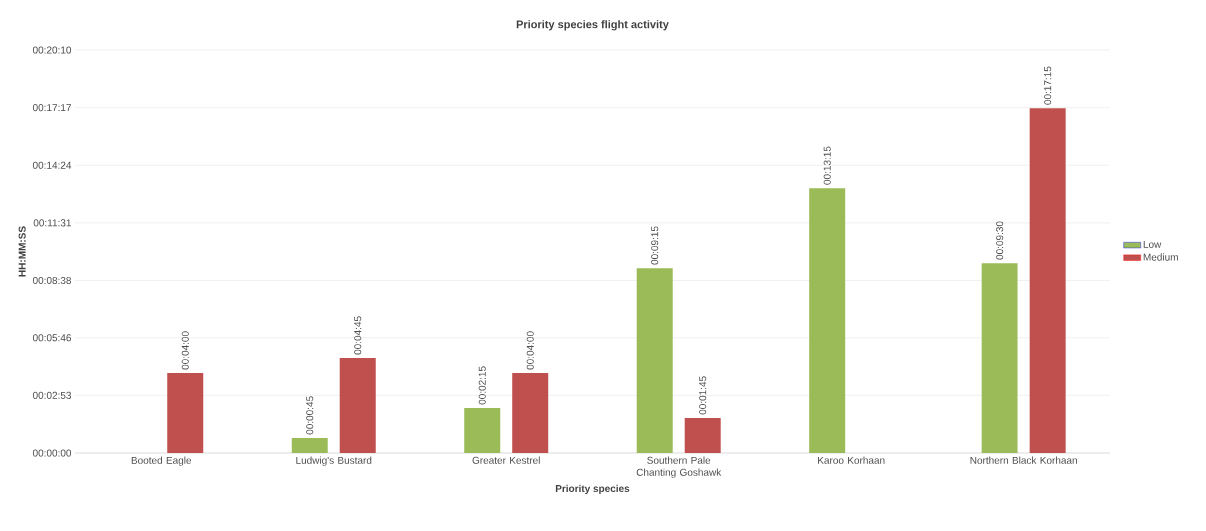 This screenshot has height=531, width=1206. Describe the element at coordinates (703, 395) in the screenshot. I see `data-label: 00:01:45` at that location.